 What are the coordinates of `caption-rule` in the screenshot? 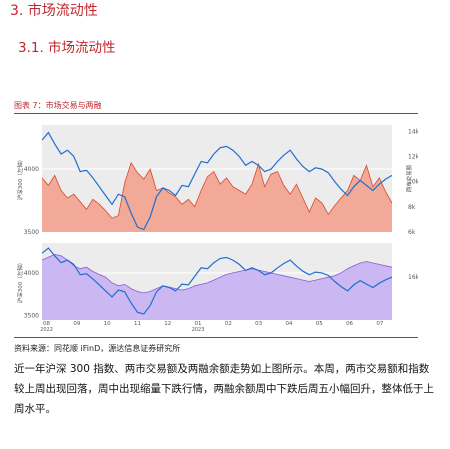 It's located at (216, 113).